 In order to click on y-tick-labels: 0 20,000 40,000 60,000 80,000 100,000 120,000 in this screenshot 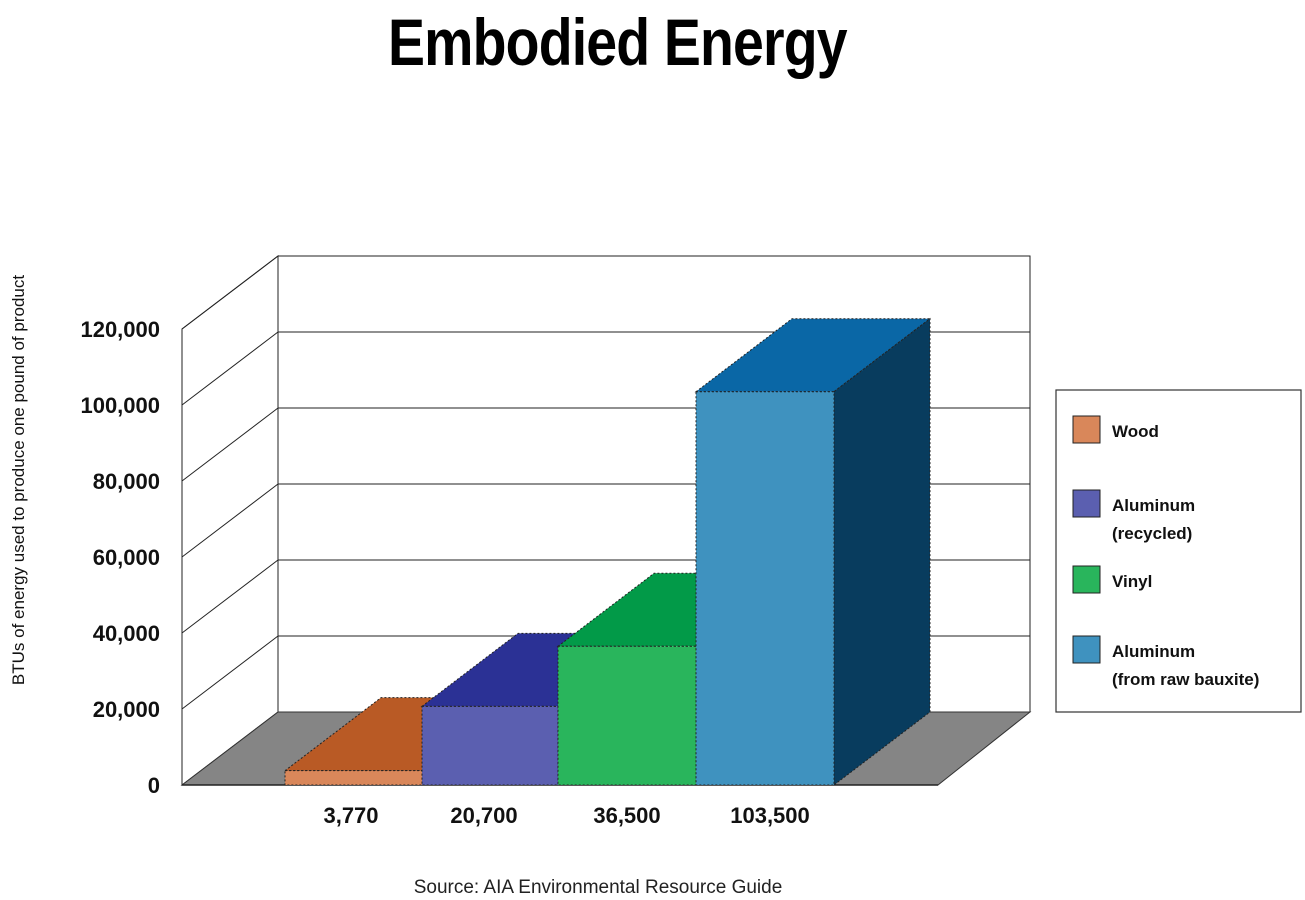, I will do `click(120, 557)`.